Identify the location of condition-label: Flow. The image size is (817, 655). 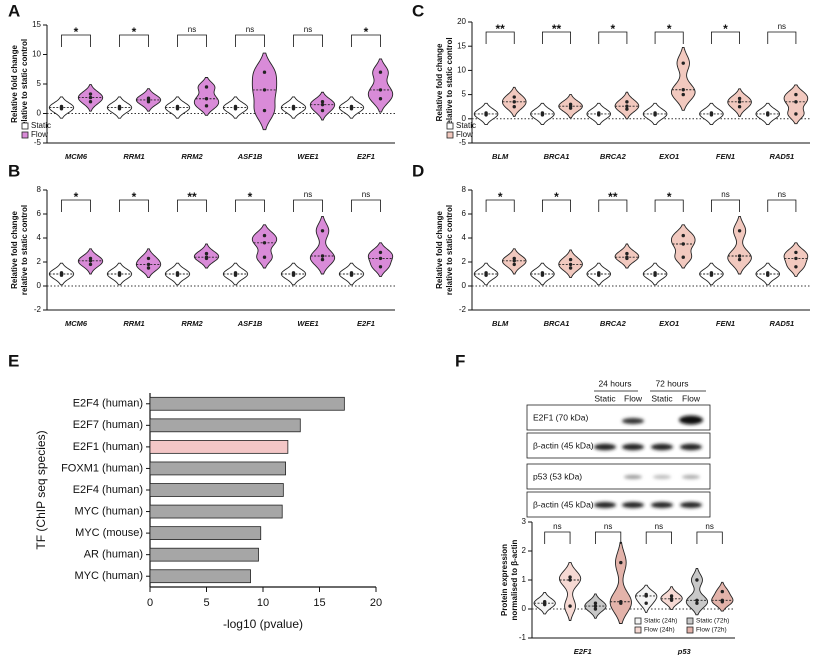
(691, 398).